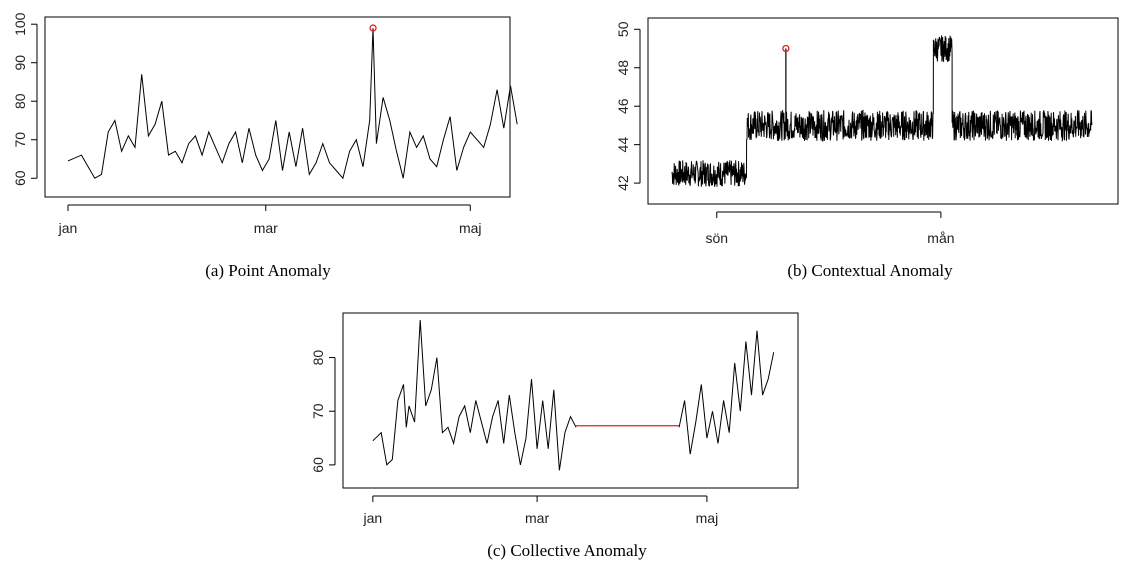  What do you see at coordinates (940, 238) in the screenshot?
I see `x-tick-label: mån` at bounding box center [940, 238].